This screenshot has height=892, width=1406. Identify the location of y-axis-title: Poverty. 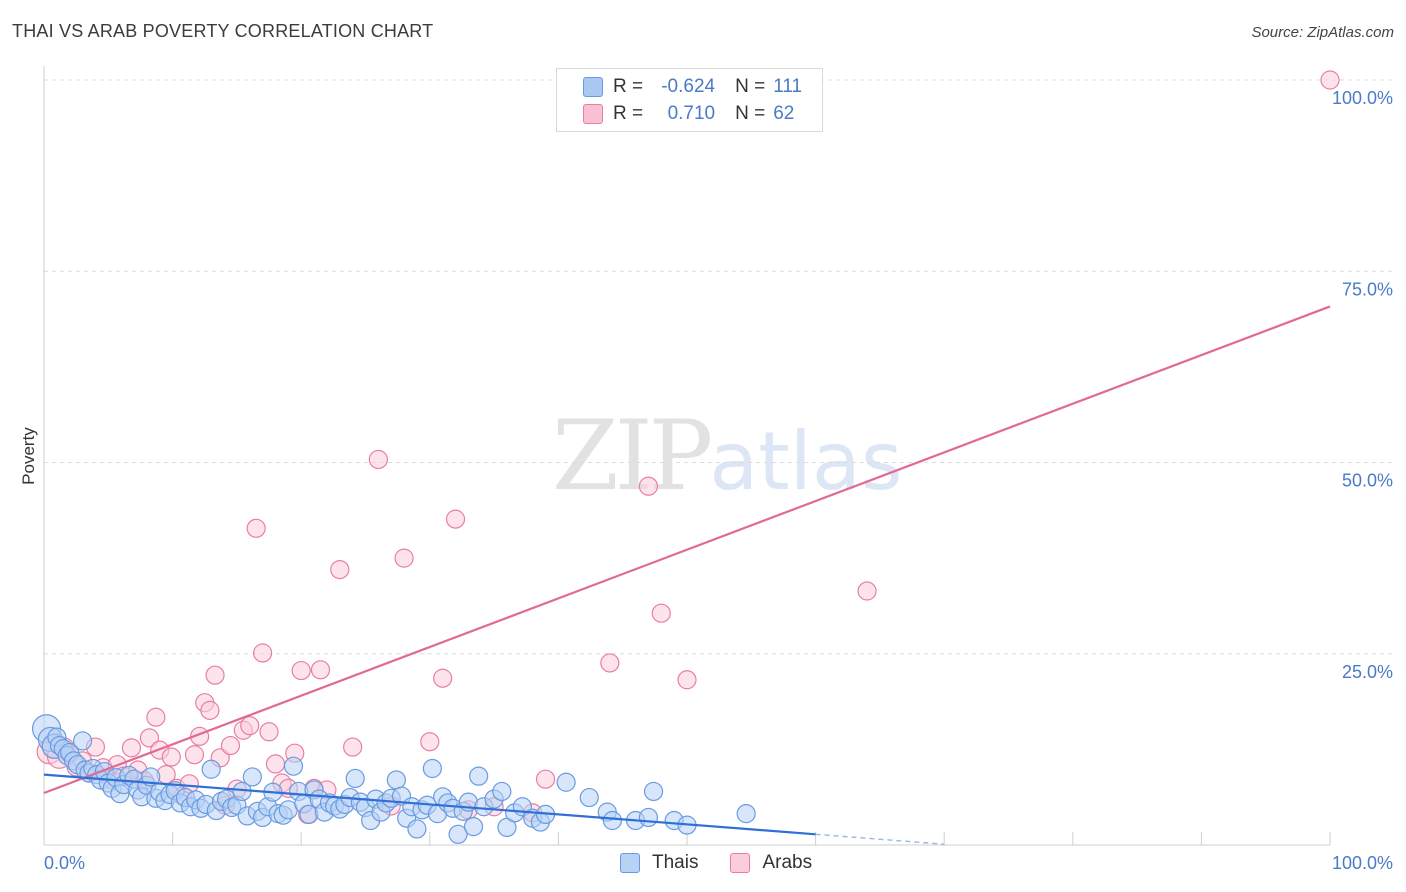
(28, 456).